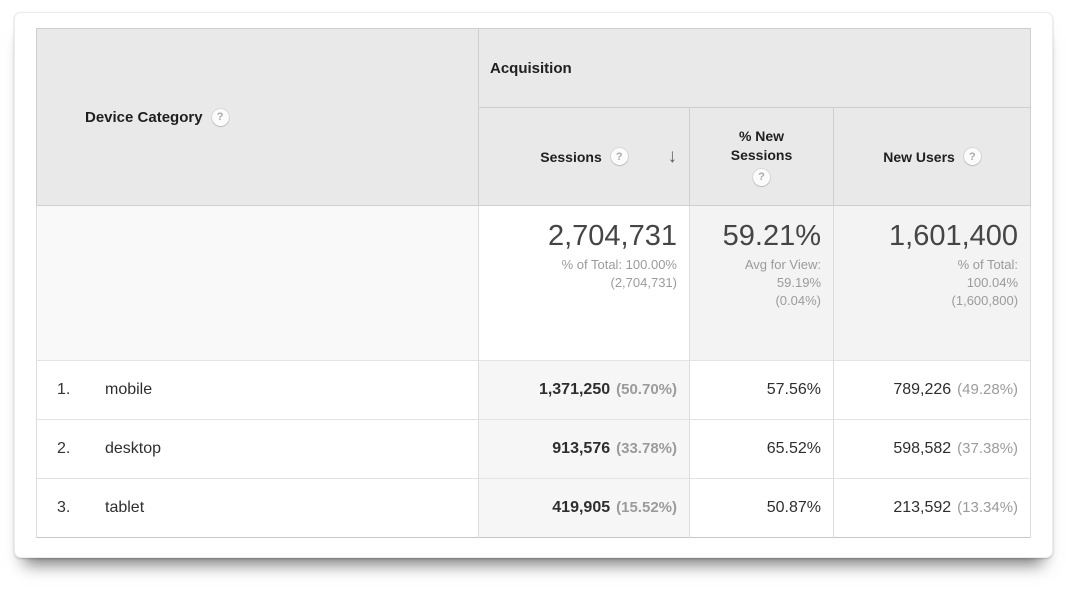 Image resolution: width=1066 pixels, height=606 pixels. What do you see at coordinates (257, 449) in the screenshot?
I see `dimension-cell: 2. desktop` at bounding box center [257, 449].